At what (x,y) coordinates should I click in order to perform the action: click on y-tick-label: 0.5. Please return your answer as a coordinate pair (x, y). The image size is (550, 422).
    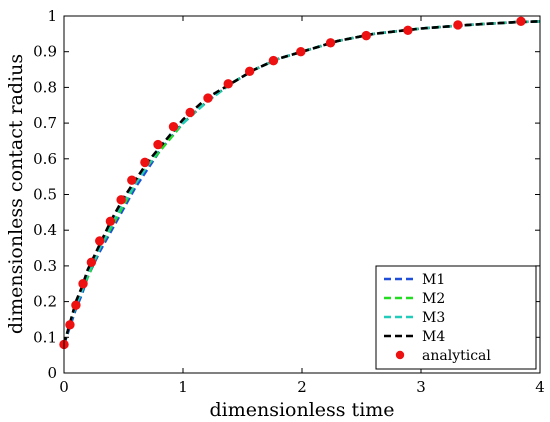
    Looking at the image, I should click on (45, 195).